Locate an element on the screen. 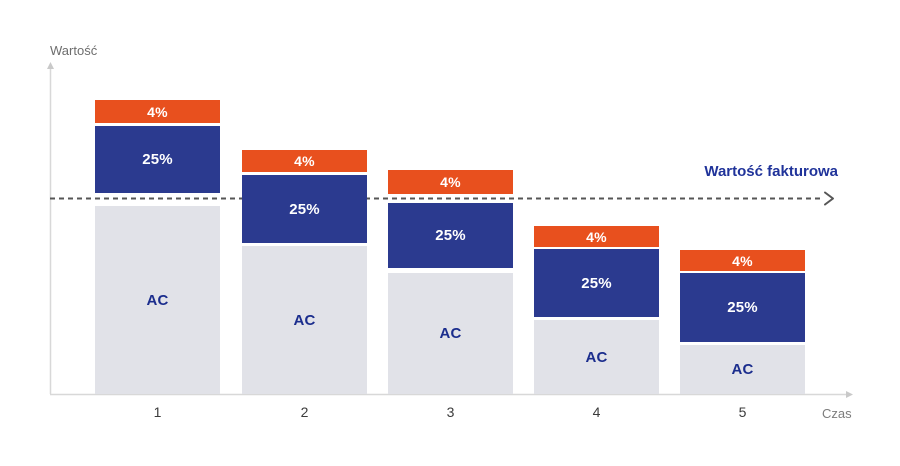 The width and height of the screenshot is (900, 466). bar-1-segment-pct25: 25% is located at coordinates (157, 159).